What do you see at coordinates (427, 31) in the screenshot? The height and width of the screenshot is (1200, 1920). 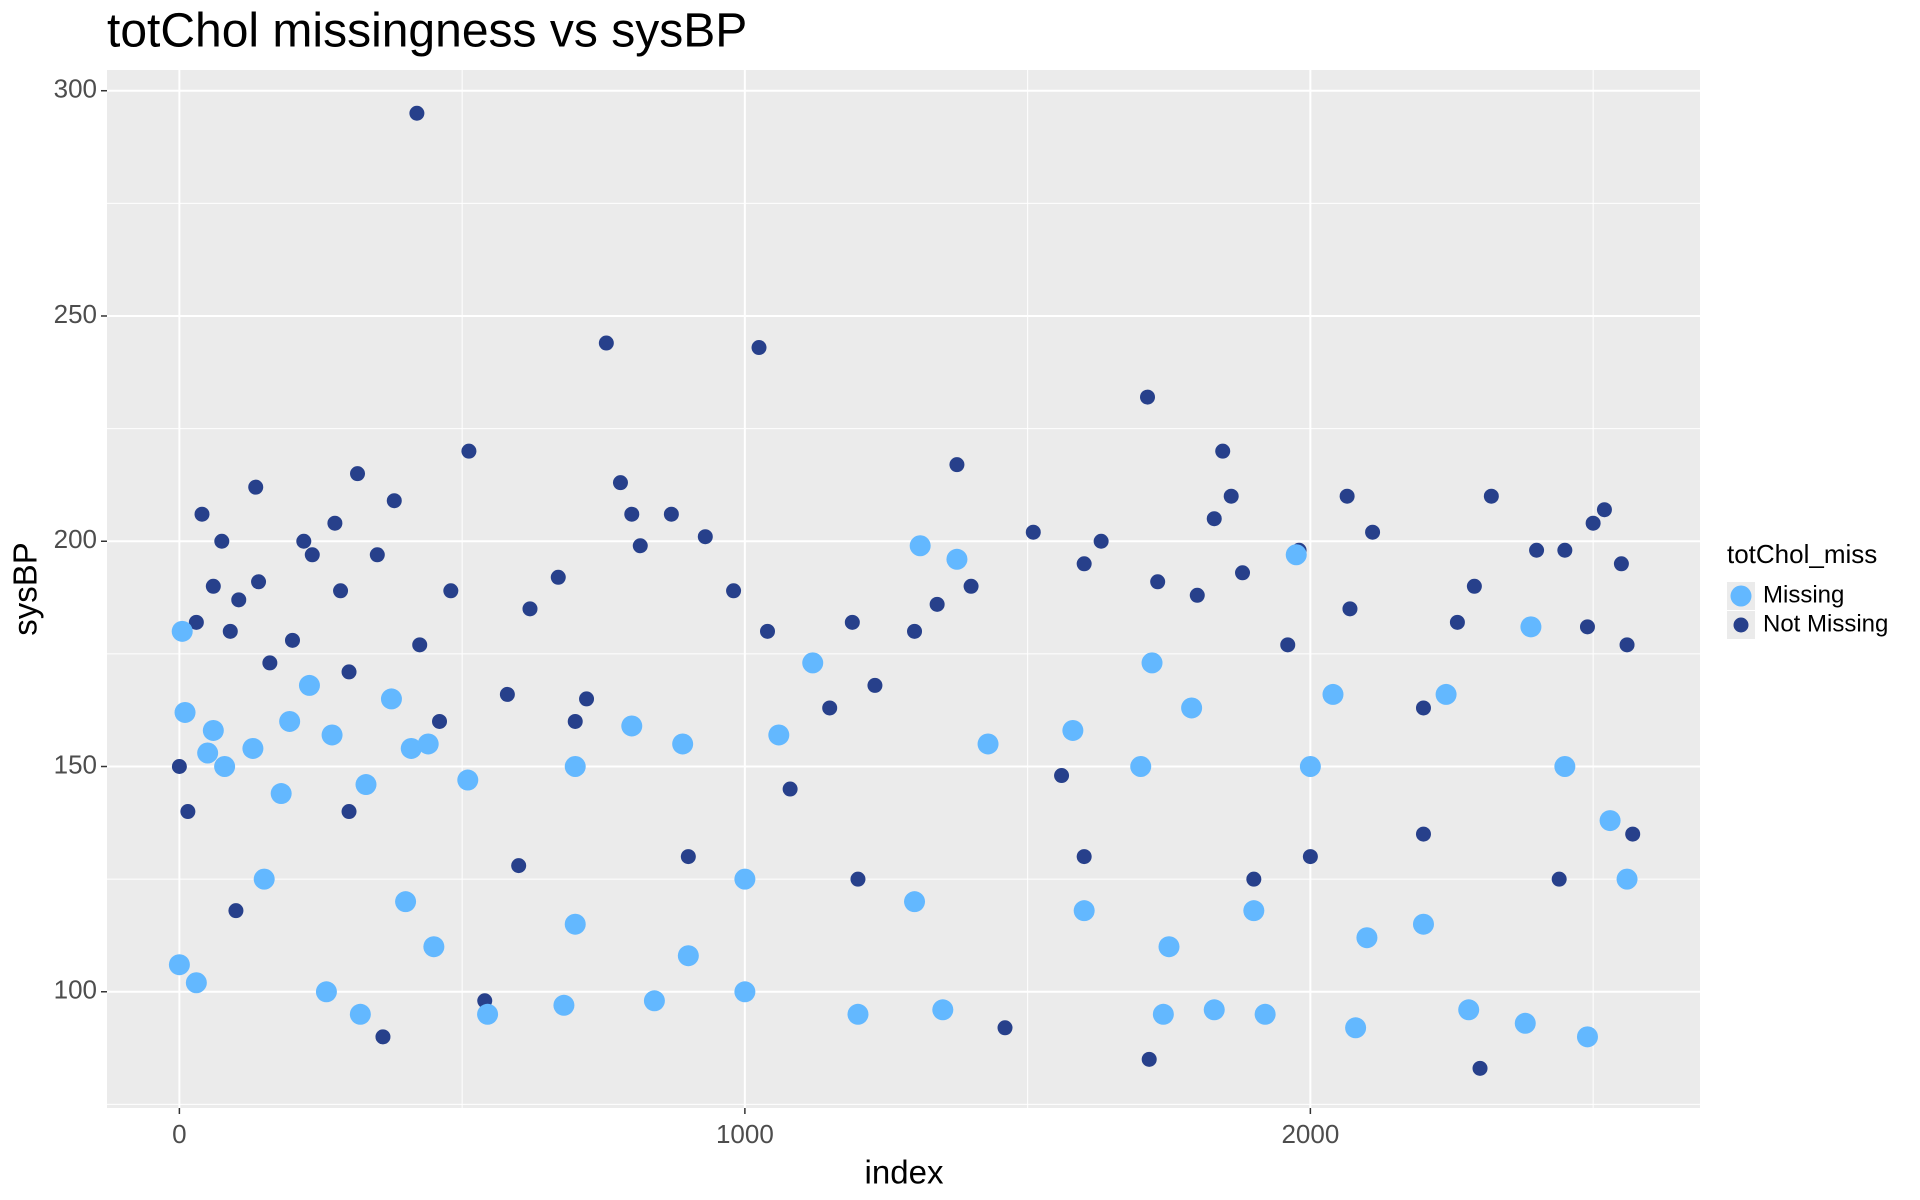 I see `chart-title: totChol missingness vs sysBP` at bounding box center [427, 31].